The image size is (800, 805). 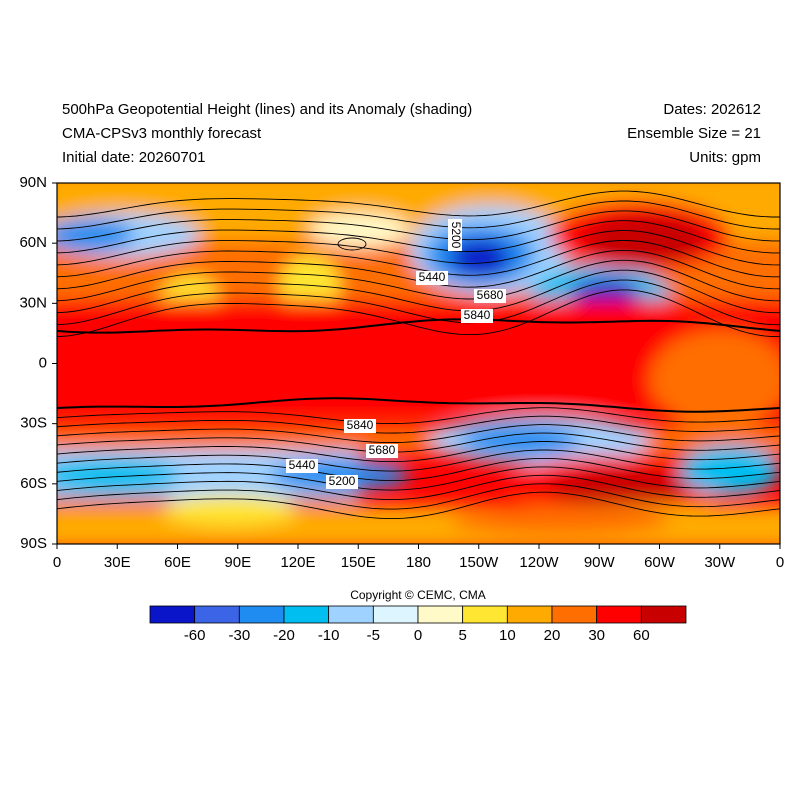 What do you see at coordinates (780, 562) in the screenshot?
I see `lon-label: 0` at bounding box center [780, 562].